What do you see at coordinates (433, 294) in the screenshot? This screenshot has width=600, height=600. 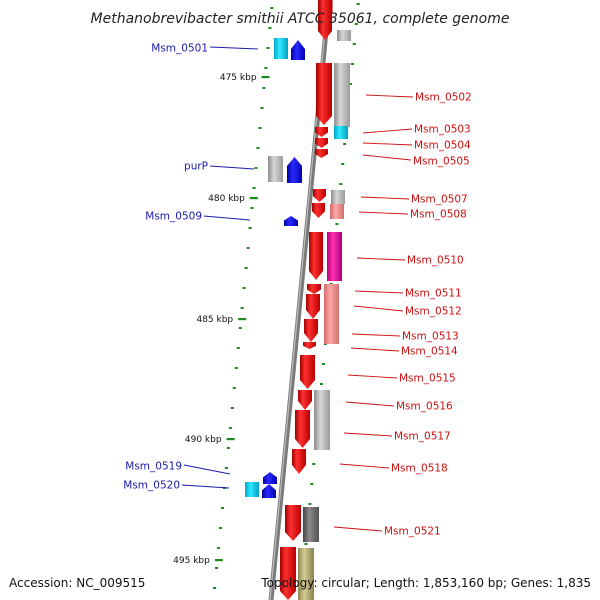 I see `gene-label-msm-0511: Msm_0511` at bounding box center [433, 294].